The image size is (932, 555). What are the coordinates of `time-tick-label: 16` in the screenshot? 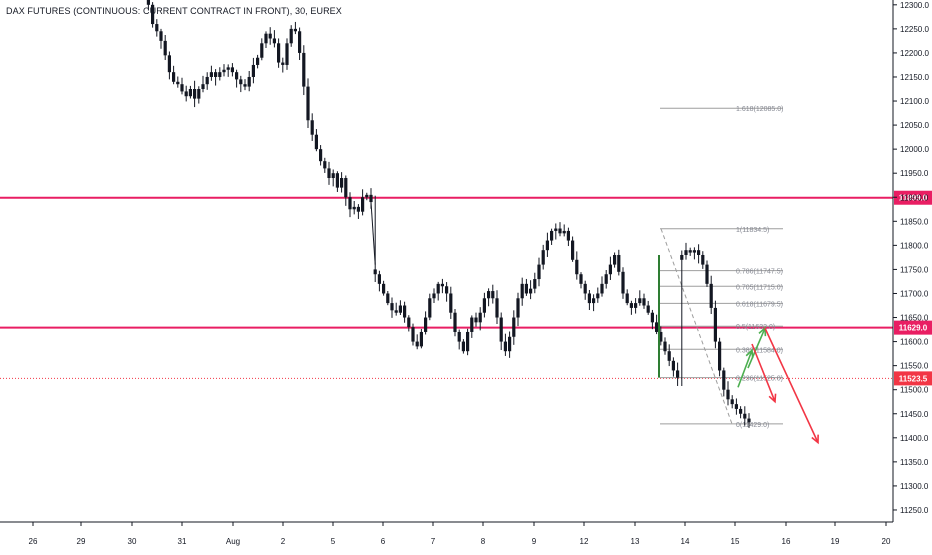 It's located at (786, 541).